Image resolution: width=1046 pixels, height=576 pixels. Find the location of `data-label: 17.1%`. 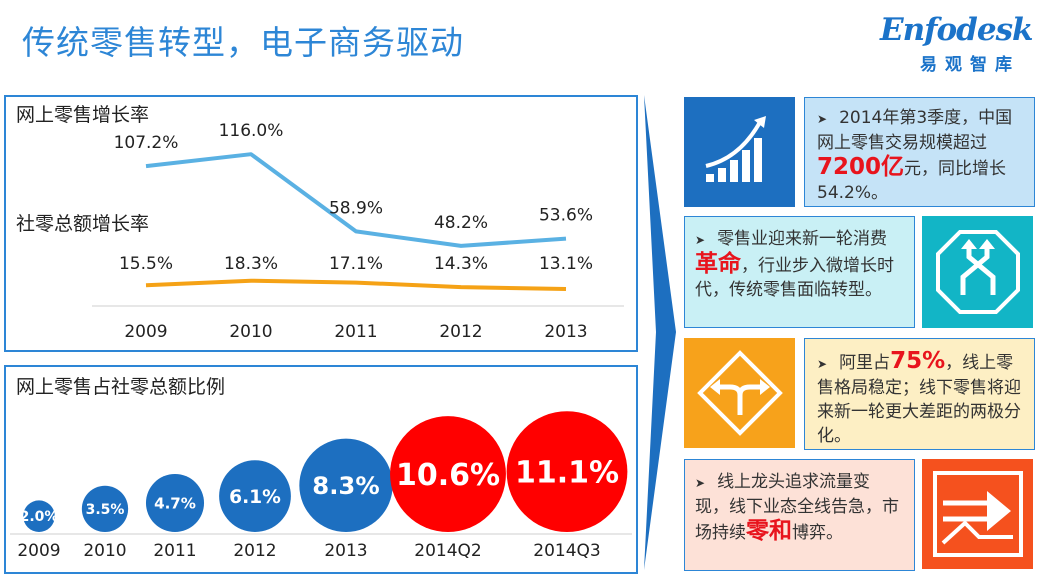

data-label: 17.1% is located at coordinates (356, 264).